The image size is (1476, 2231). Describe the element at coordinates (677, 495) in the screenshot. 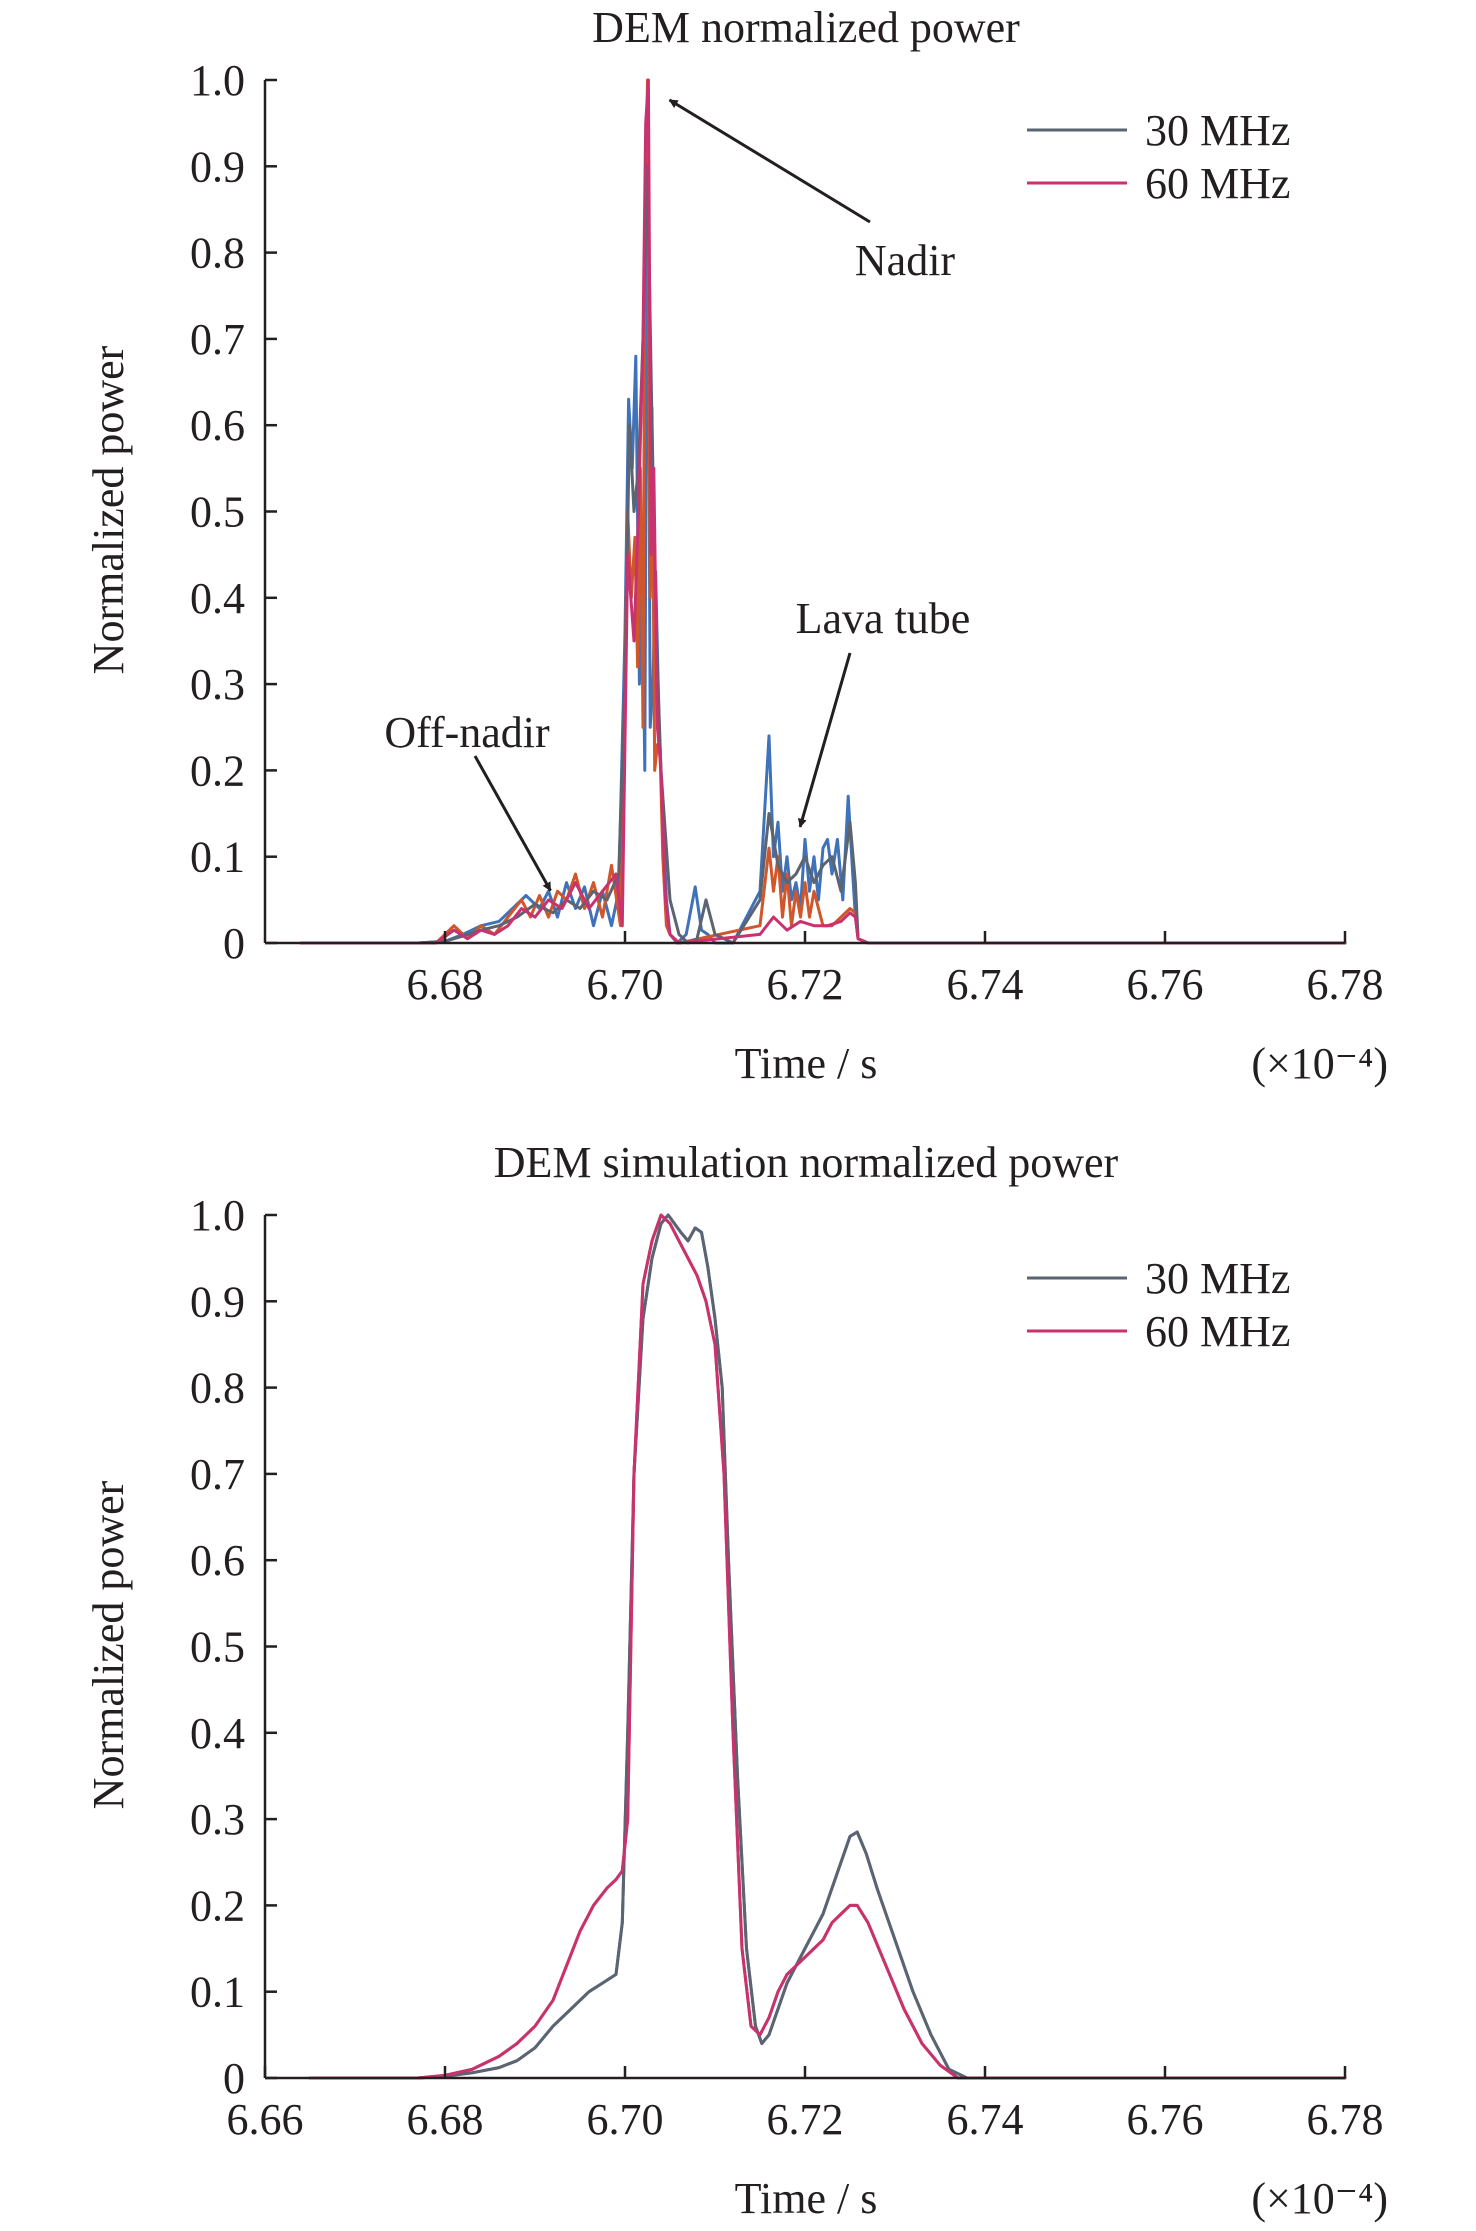

I see `annotations: Nadir Lava tube Off-nadir` at that location.